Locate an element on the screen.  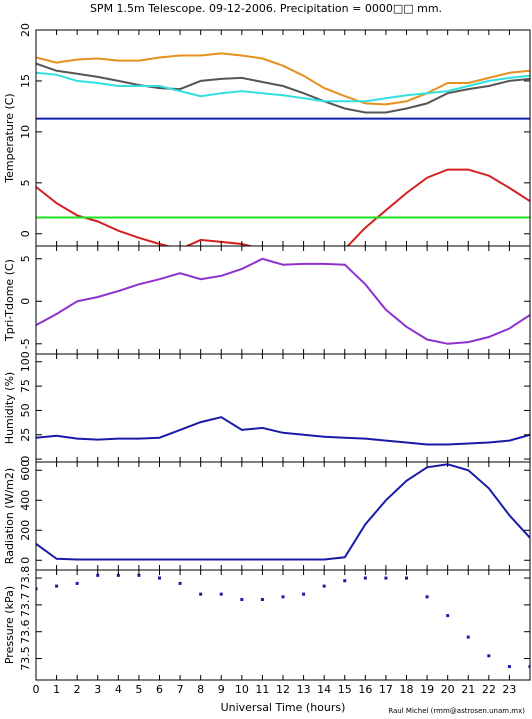
y-tick-label: 73.6 is located at coordinates (25, 631).